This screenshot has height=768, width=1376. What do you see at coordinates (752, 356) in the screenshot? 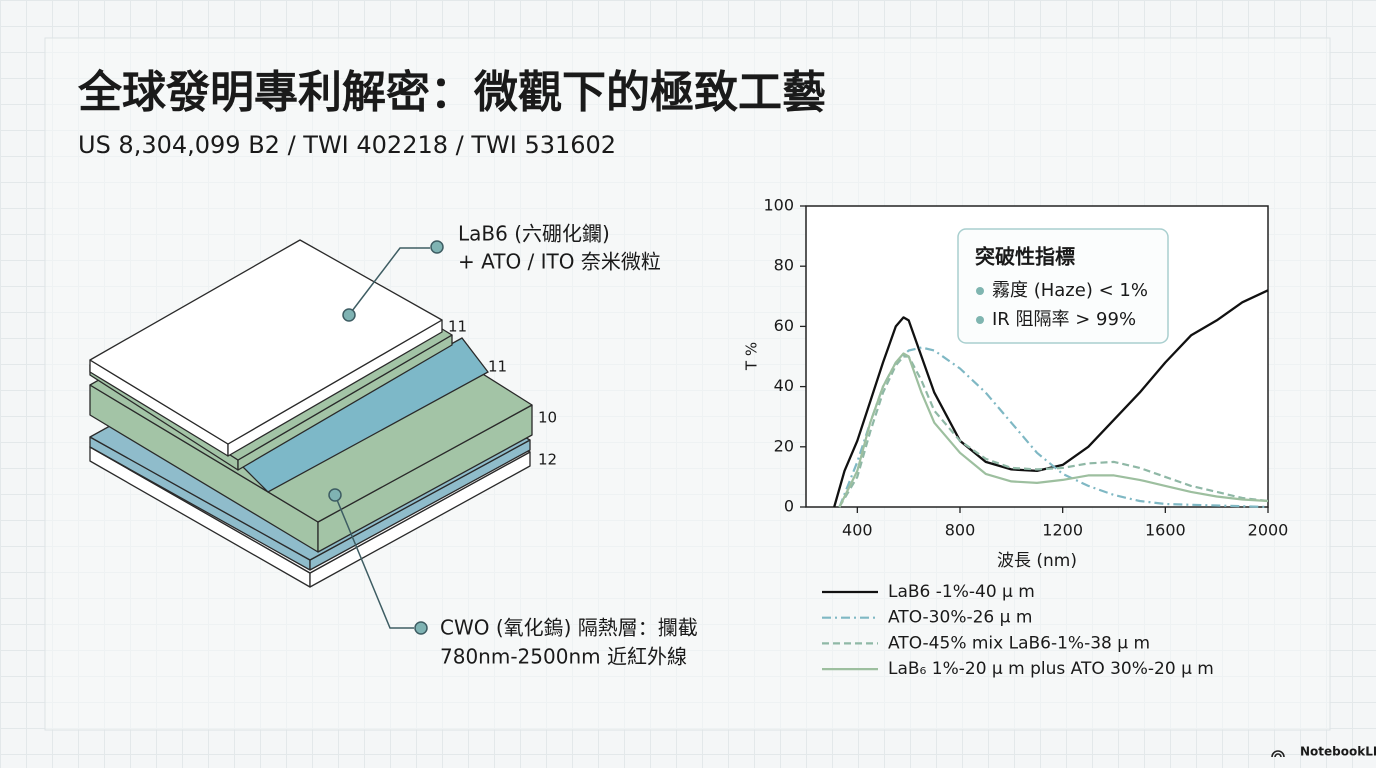
I see `y-axis-label: T %` at bounding box center [752, 356].